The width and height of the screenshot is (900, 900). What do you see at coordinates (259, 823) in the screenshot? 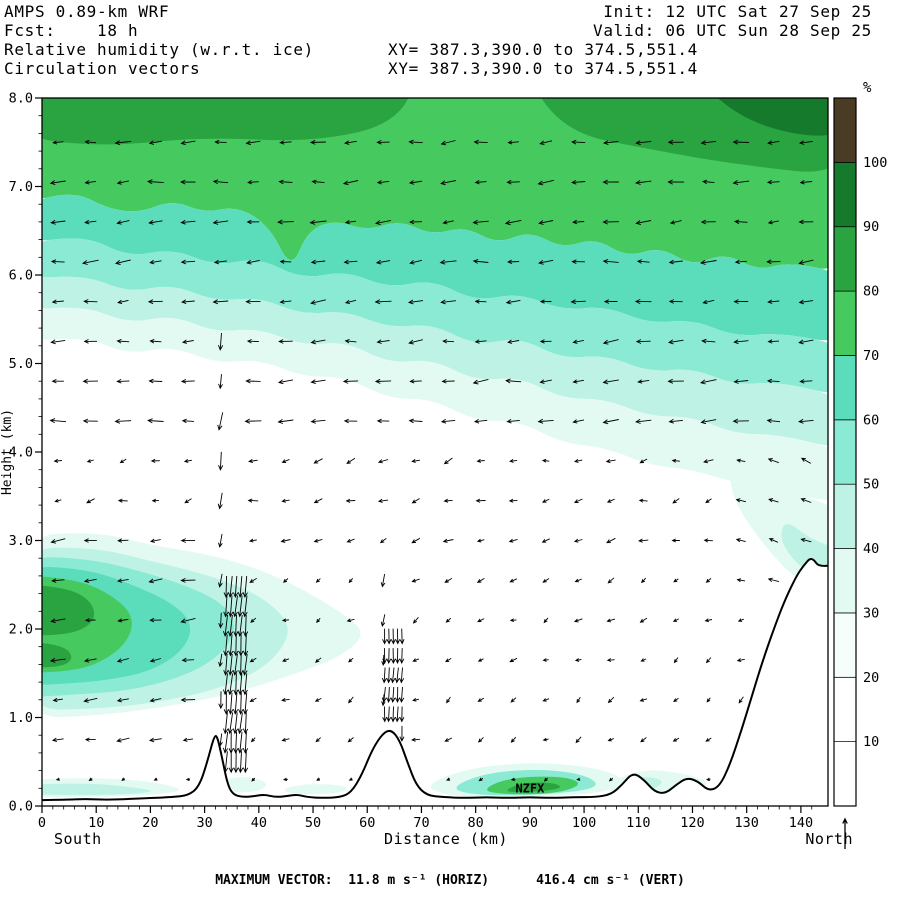
I see `x-tick-label: 40` at bounding box center [259, 823].